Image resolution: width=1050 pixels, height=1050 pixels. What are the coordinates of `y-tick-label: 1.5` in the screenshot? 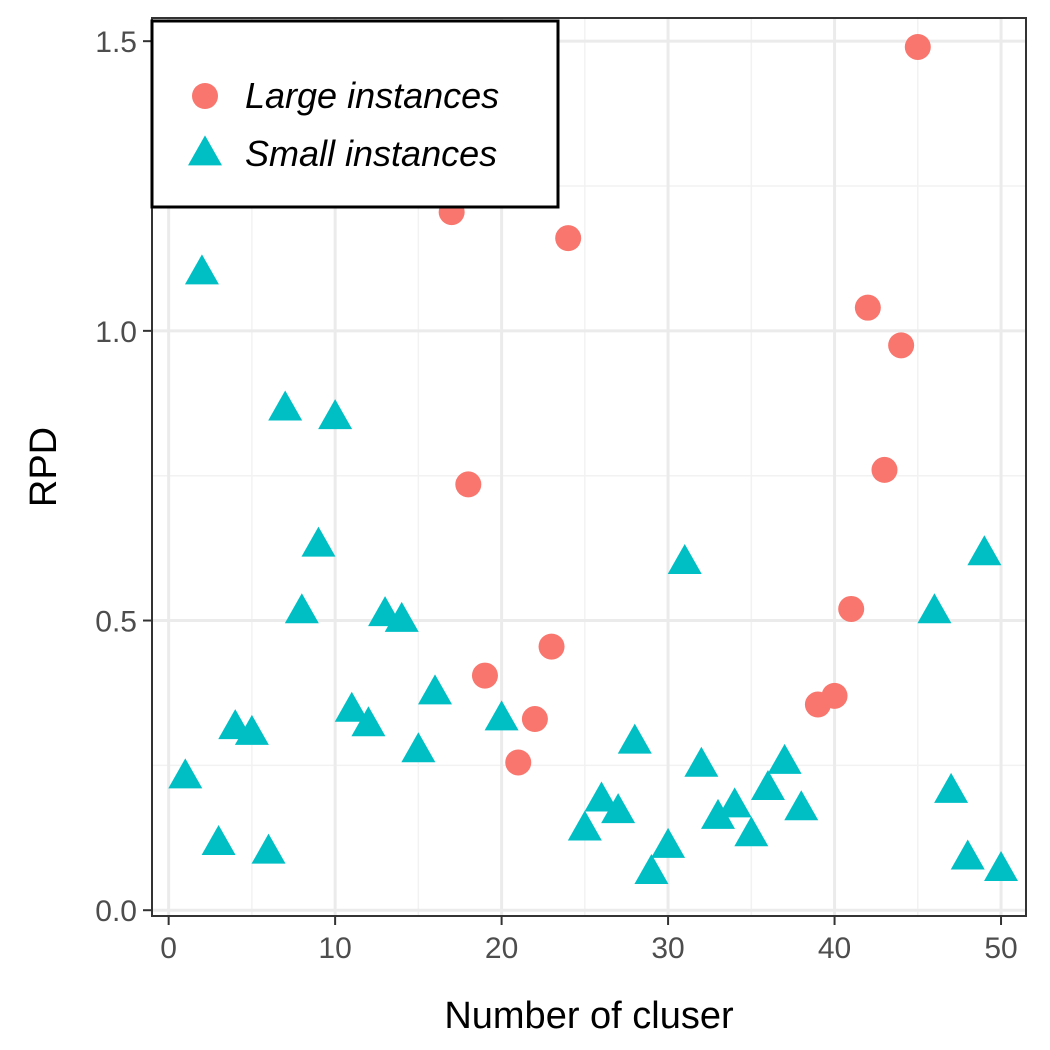 It's located at (116, 42).